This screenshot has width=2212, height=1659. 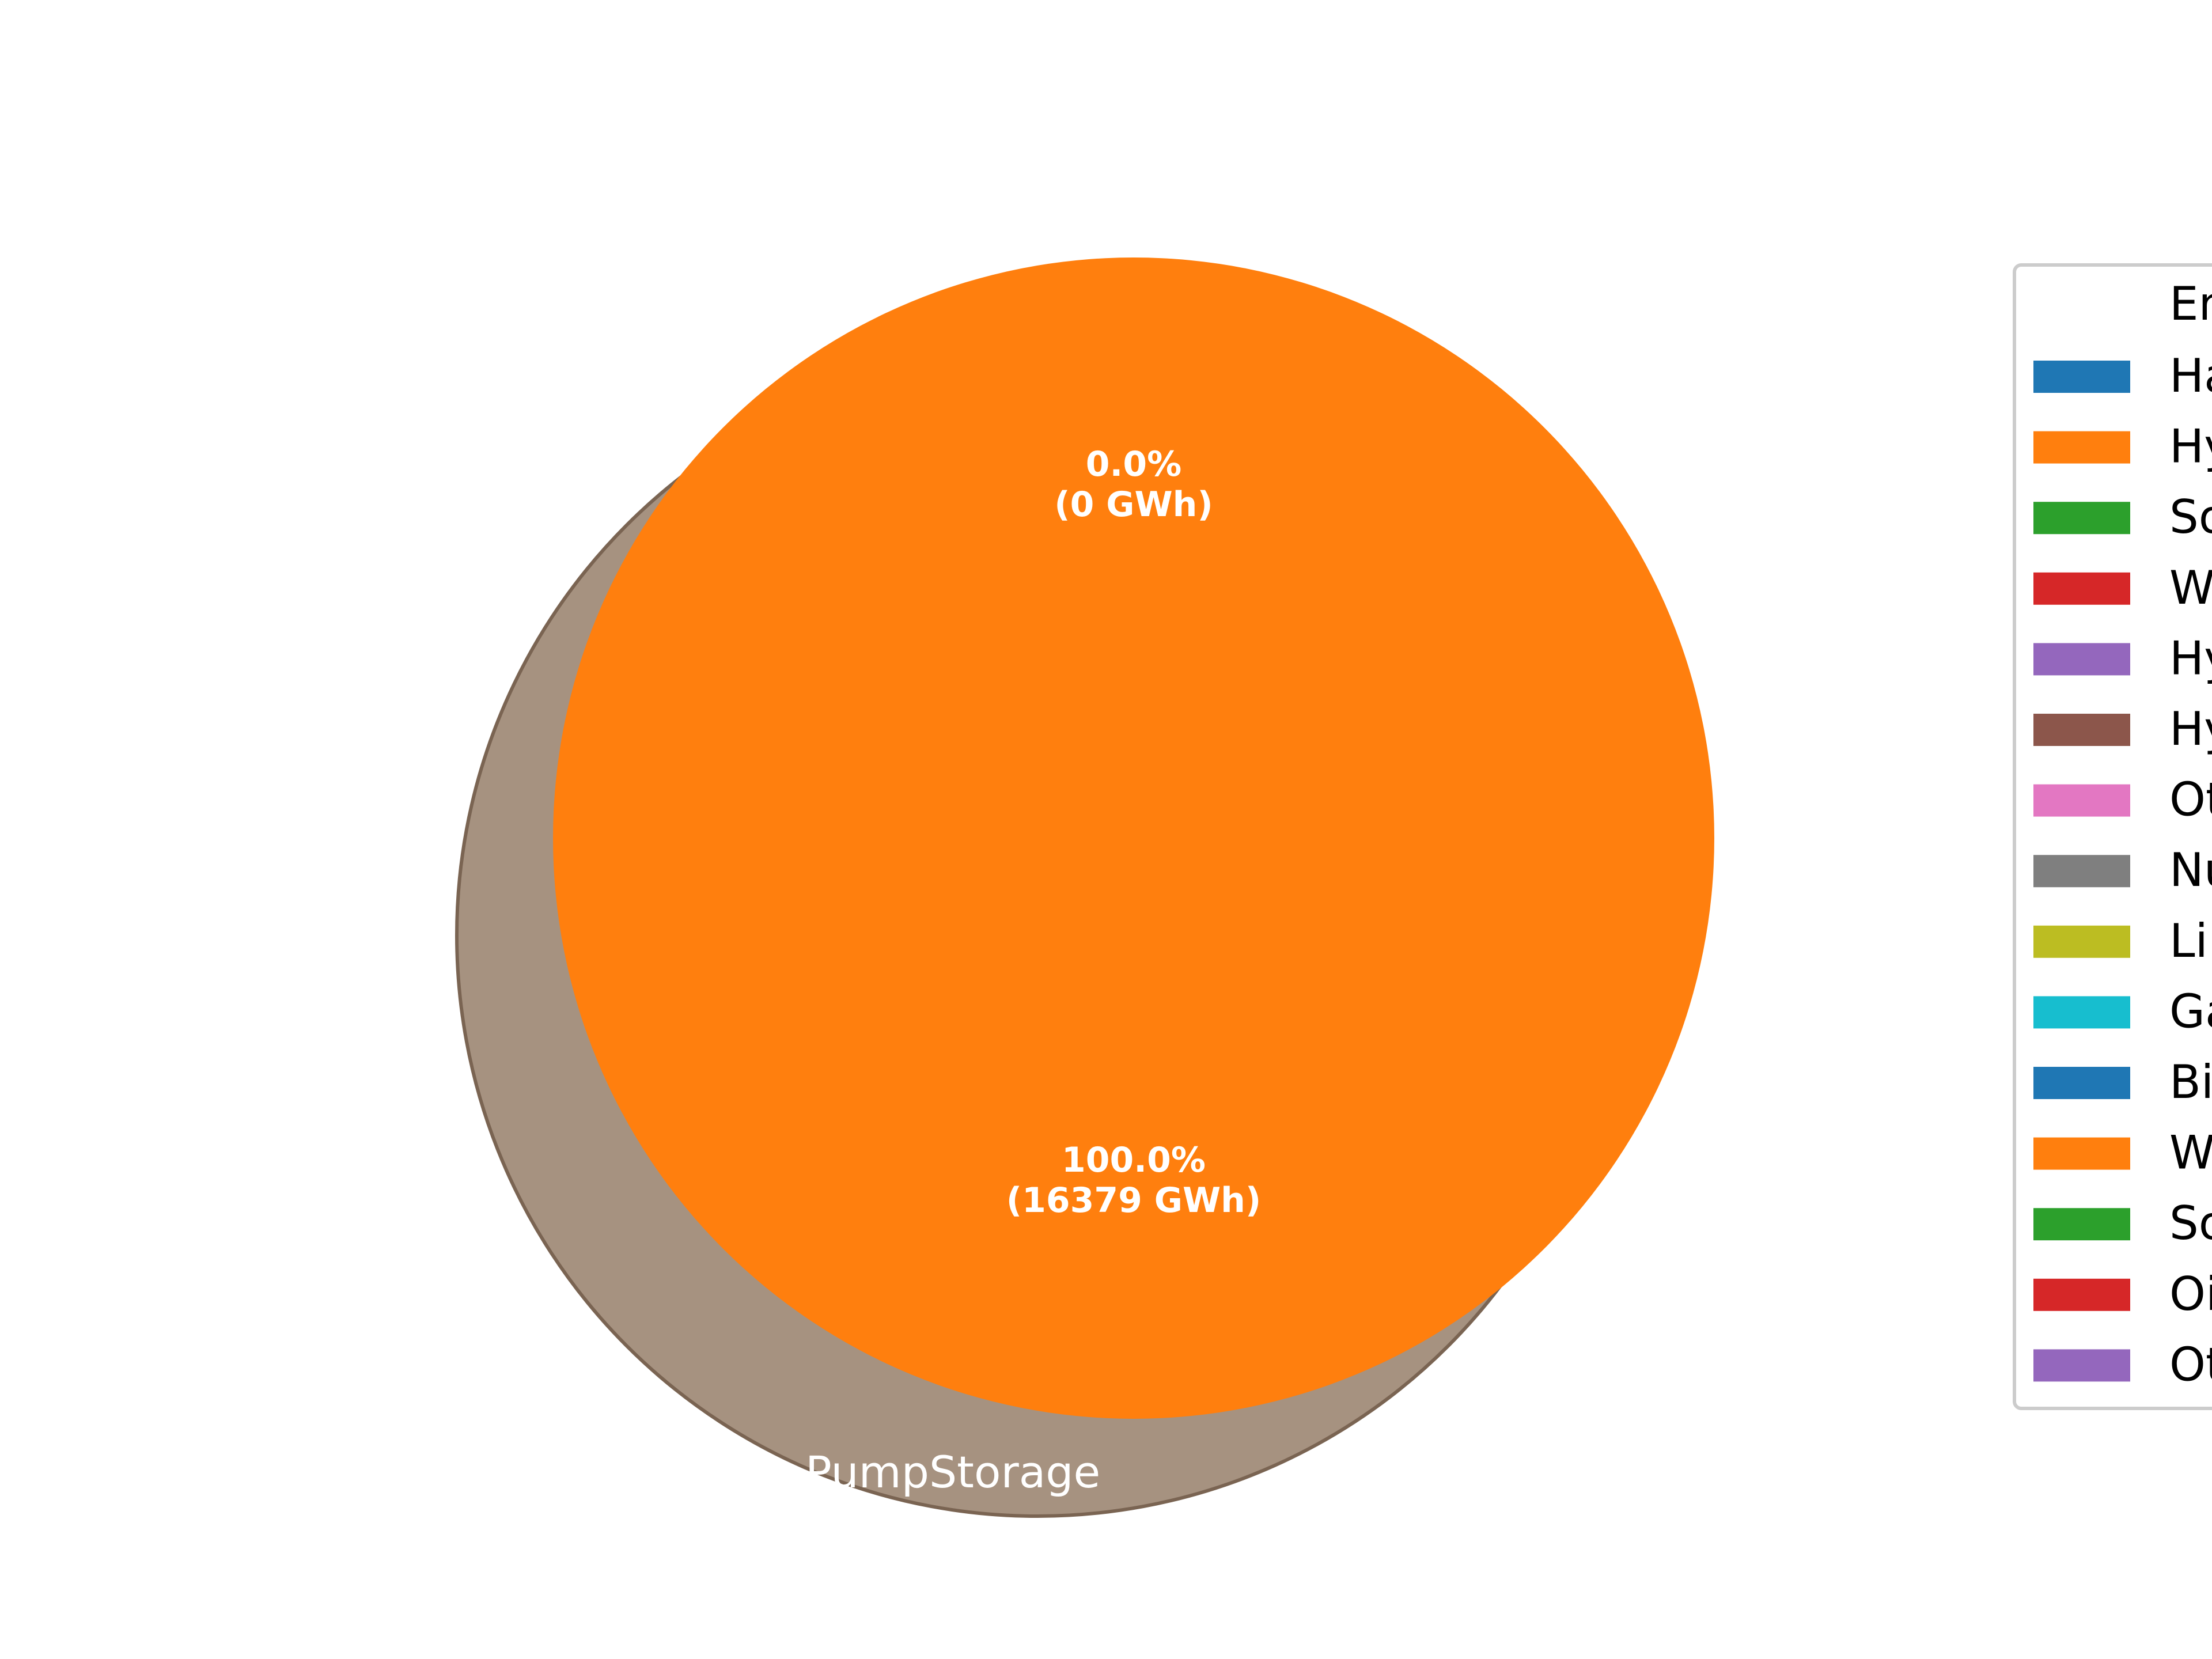 I want to click on pie-labels-layer: 0.0%(0 GWh) 100.0%(16379 GWh) PumpStorage, so click(x=1033, y=971).